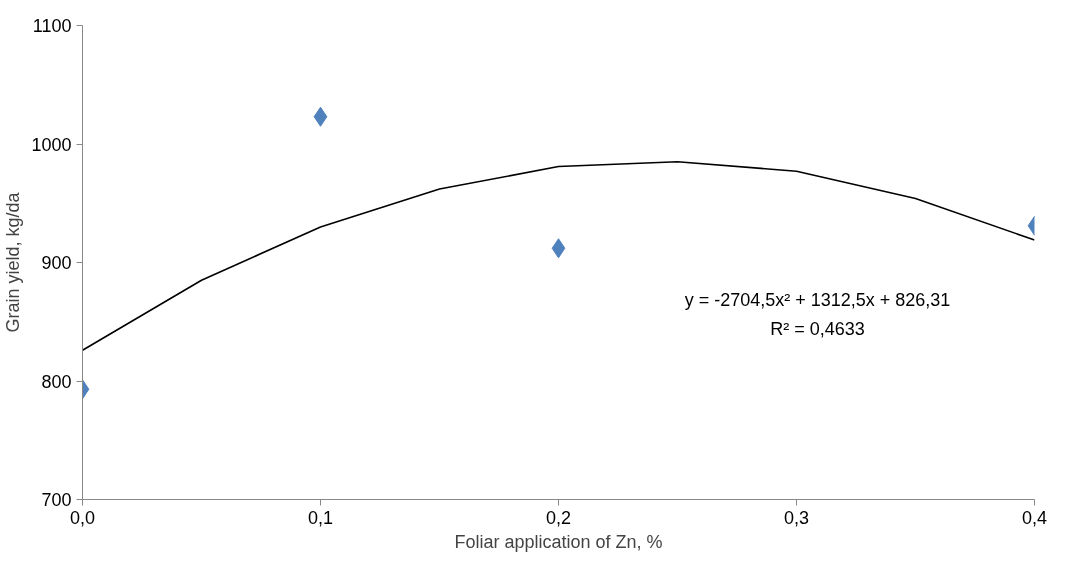 The image size is (1079, 564). I want to click on annotation: R² = 0,4633, so click(817, 328).